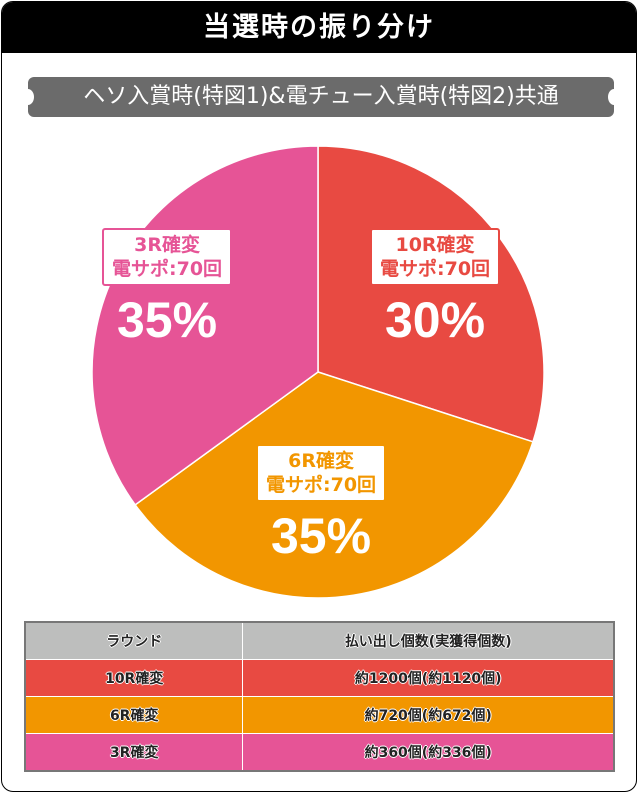 This screenshot has width=640, height=795. I want to click on slice-name: 3R確変, so click(167, 245).